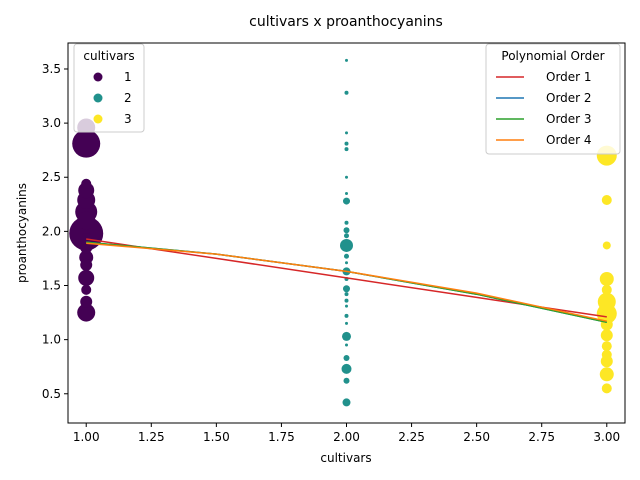  I want to click on x-tick-label: 2.50, so click(476, 437).